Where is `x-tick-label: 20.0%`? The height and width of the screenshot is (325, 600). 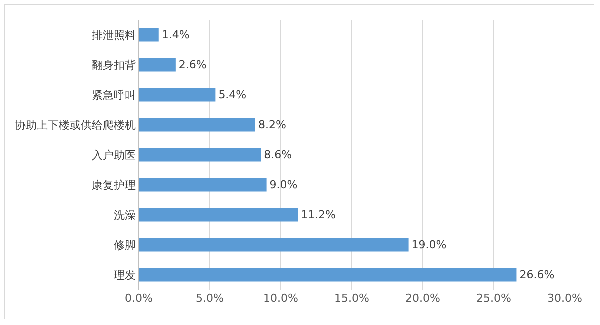 x-tick-label: 20.0% is located at coordinates (423, 298).